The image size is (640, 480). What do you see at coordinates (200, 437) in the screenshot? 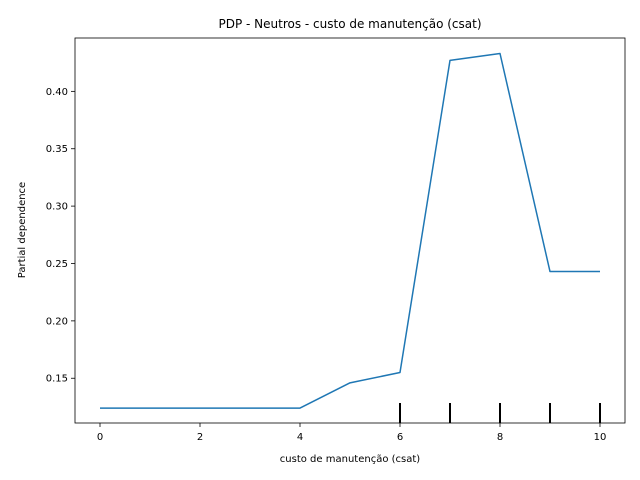
I see `x-tick-label-1: 2` at bounding box center [200, 437].